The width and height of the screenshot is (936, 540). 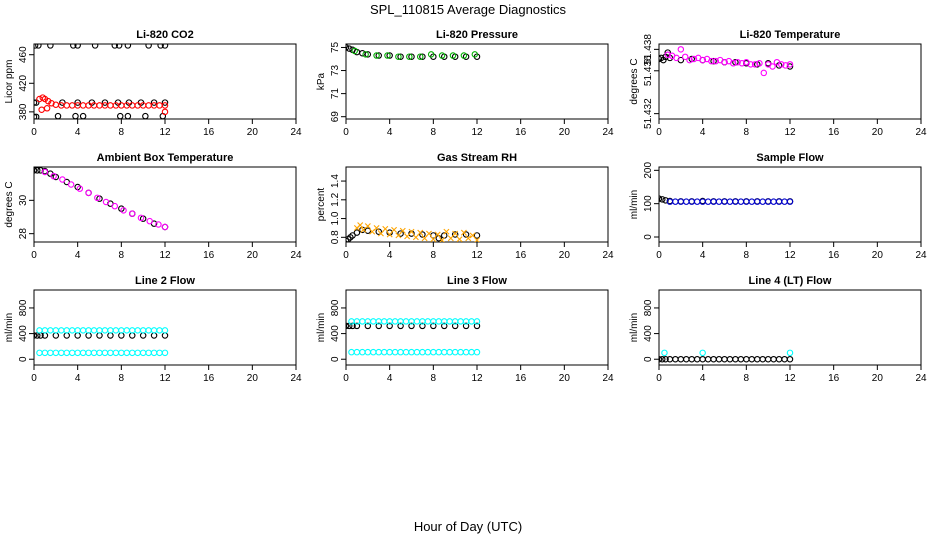 What do you see at coordinates (34, 132) in the screenshot?
I see `x-tick-label: 0` at bounding box center [34, 132].